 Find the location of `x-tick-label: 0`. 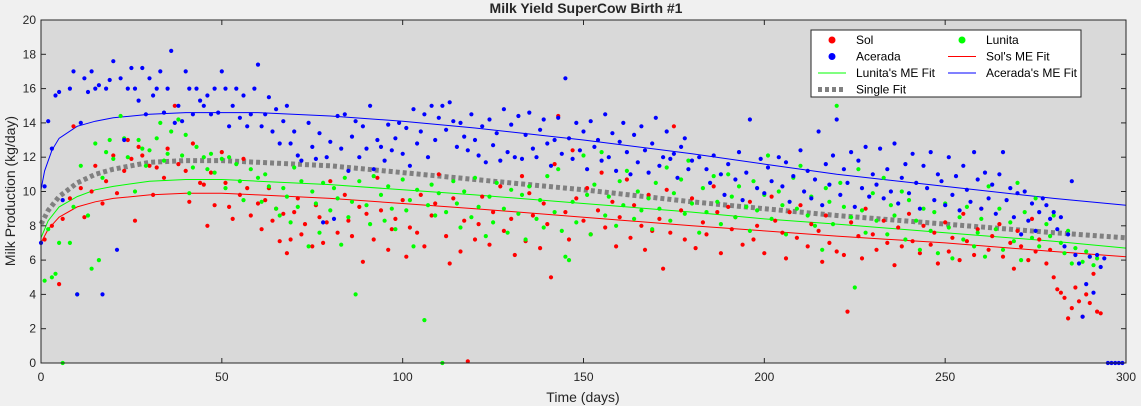

x-tick-label: 0 is located at coordinates (41, 377).